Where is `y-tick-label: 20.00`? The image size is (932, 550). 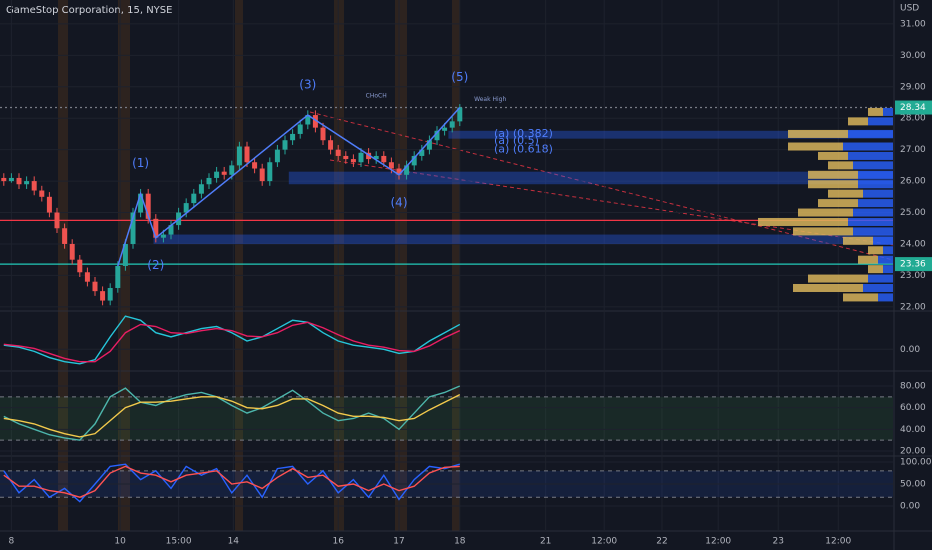
y-tick-label: 20.00 is located at coordinates (913, 451).